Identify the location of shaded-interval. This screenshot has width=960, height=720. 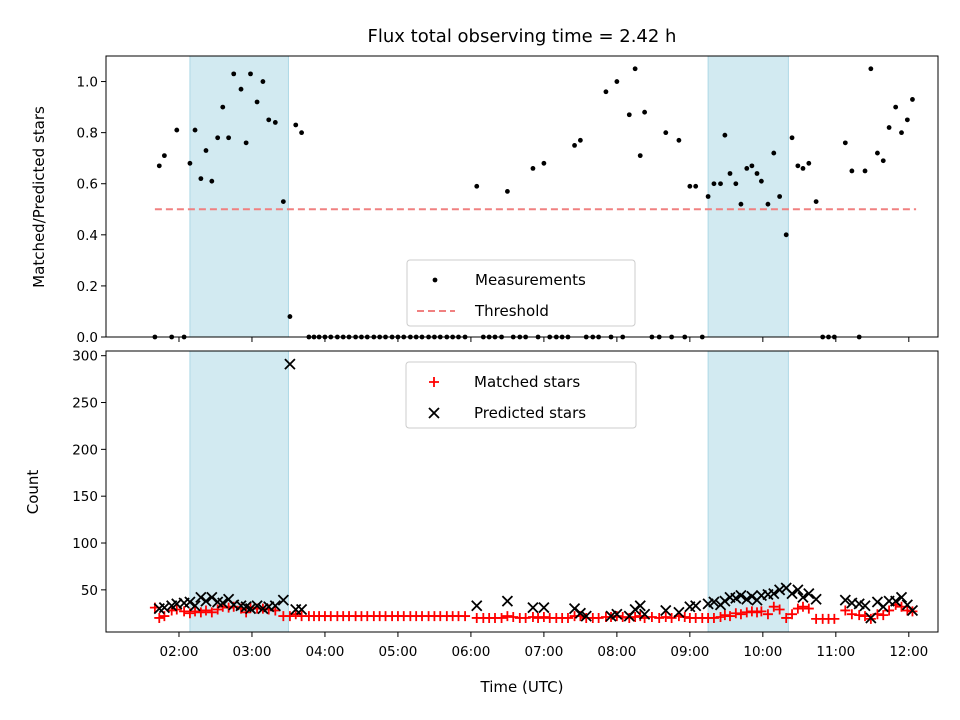
(239, 196).